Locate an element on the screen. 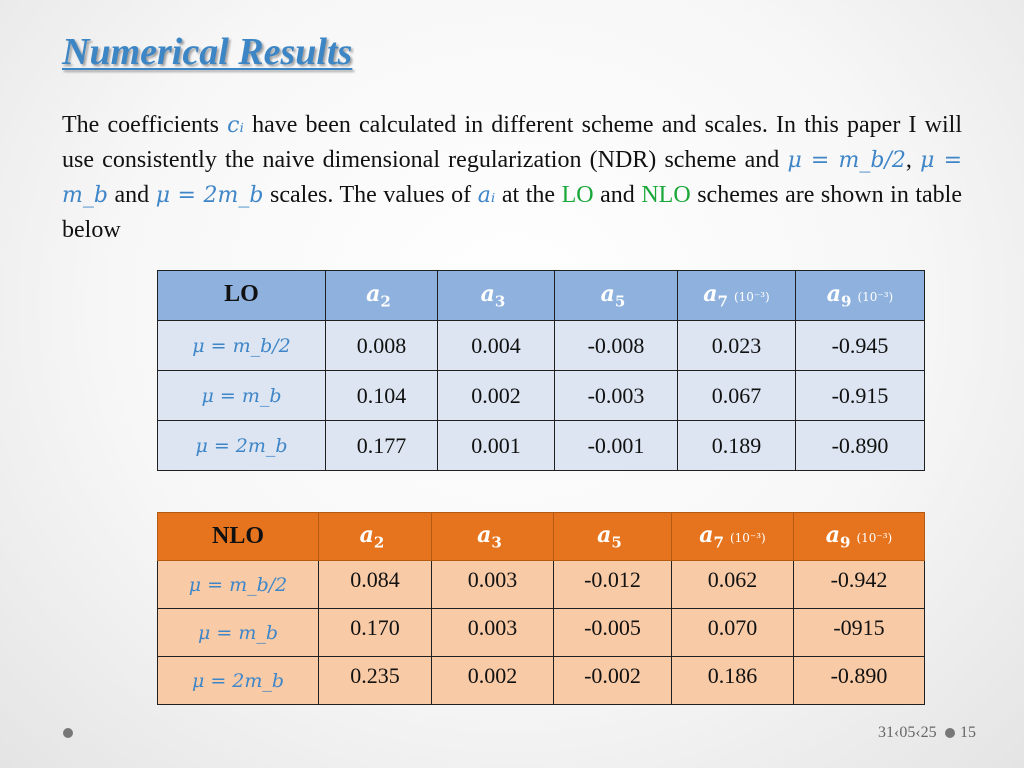 The width and height of the screenshot is (1024, 768). table-cell: -0.001 is located at coordinates (616, 445).